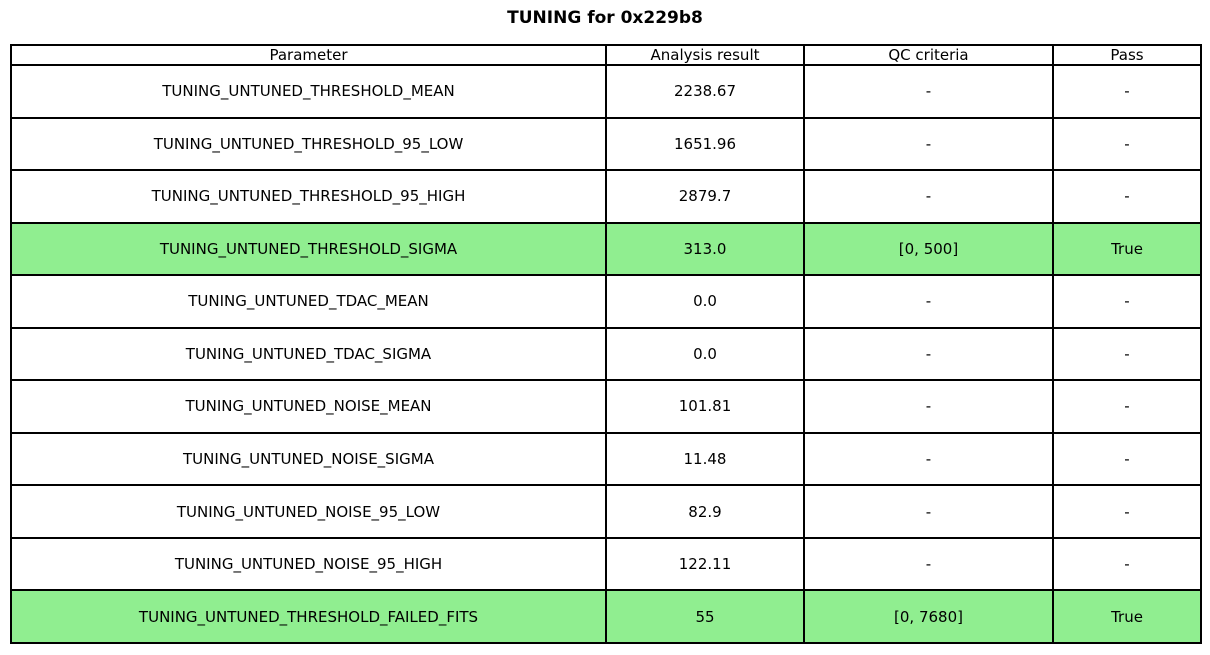 This screenshot has height=655, width=1210. What do you see at coordinates (308, 91) in the screenshot?
I see `cell-parameter: TUNING_UNTUNED_THRESHOLD_MEAN` at bounding box center [308, 91].